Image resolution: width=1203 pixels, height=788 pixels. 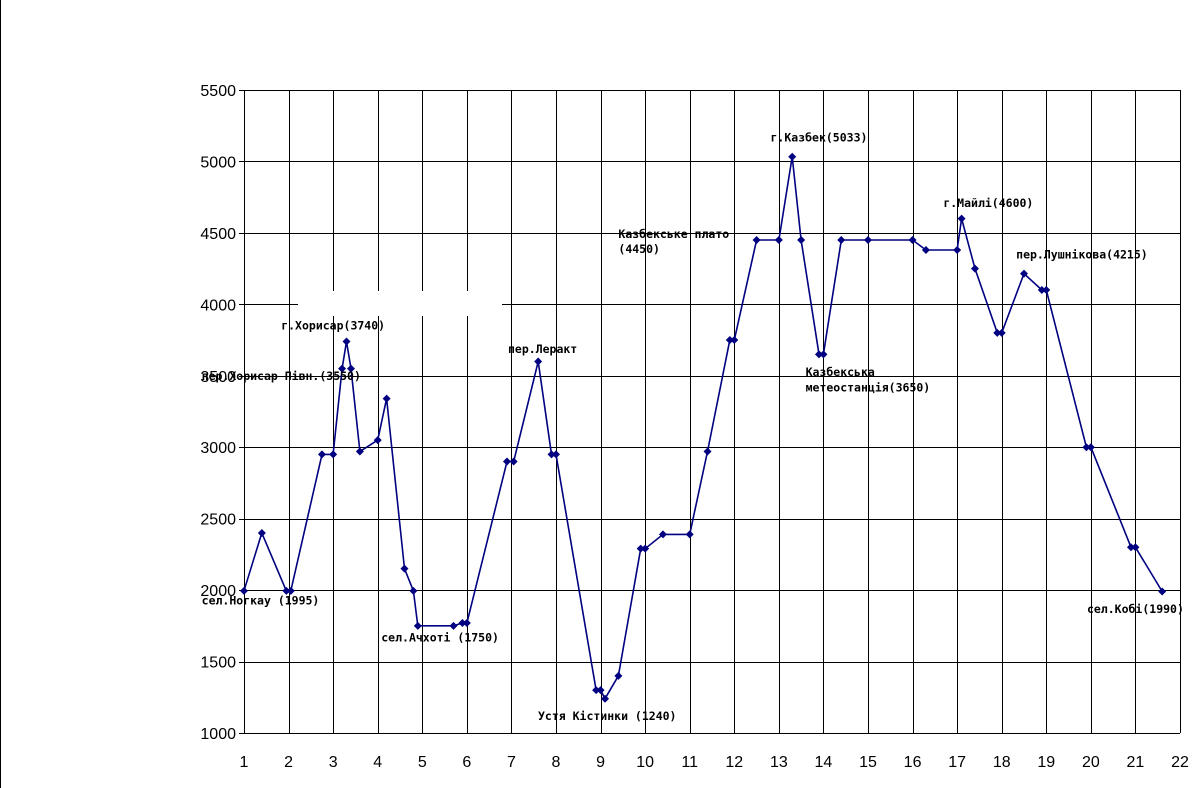 What do you see at coordinates (957, 762) in the screenshot?
I see `x-tick-label: 17` at bounding box center [957, 762].